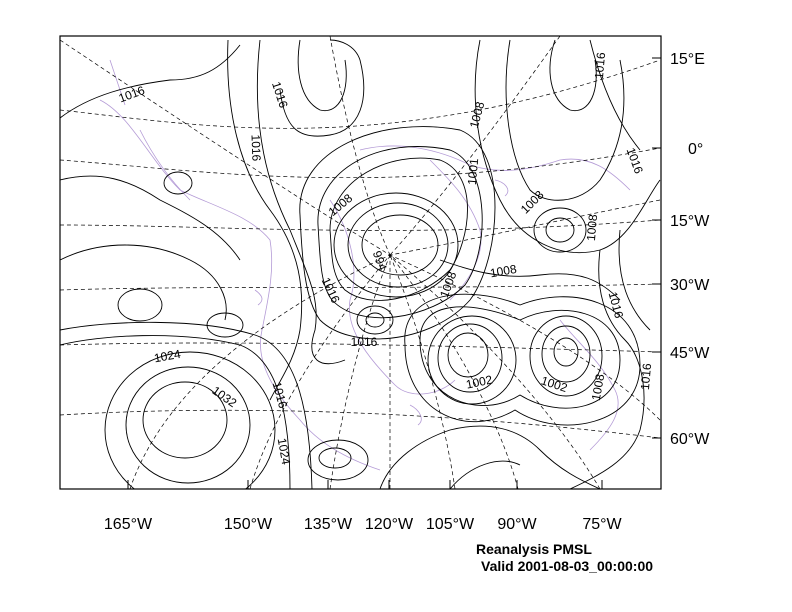 The image size is (792, 612). What do you see at coordinates (450, 524) in the screenshot?
I see `bottom-label: 105°W` at bounding box center [450, 524].